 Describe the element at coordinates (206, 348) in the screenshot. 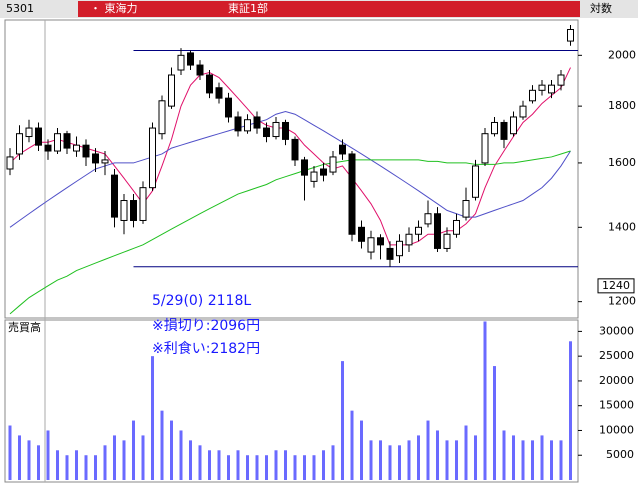

I see `annotation: ※利食い:2182円` at that location.